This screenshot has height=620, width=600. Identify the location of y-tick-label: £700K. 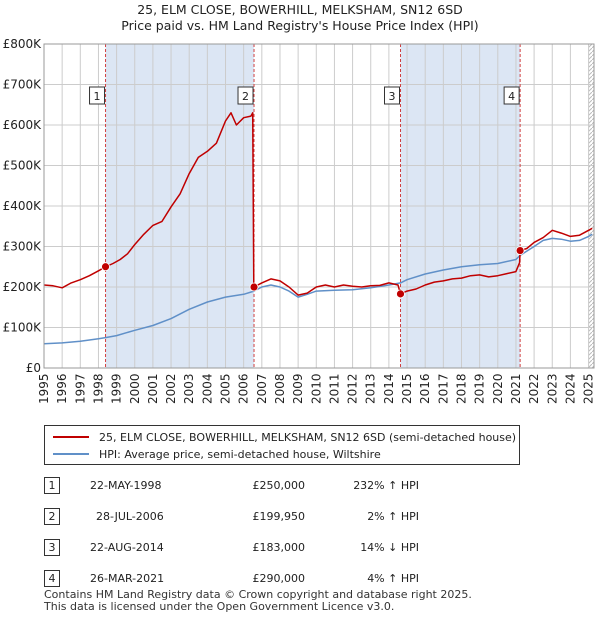
(23, 85).